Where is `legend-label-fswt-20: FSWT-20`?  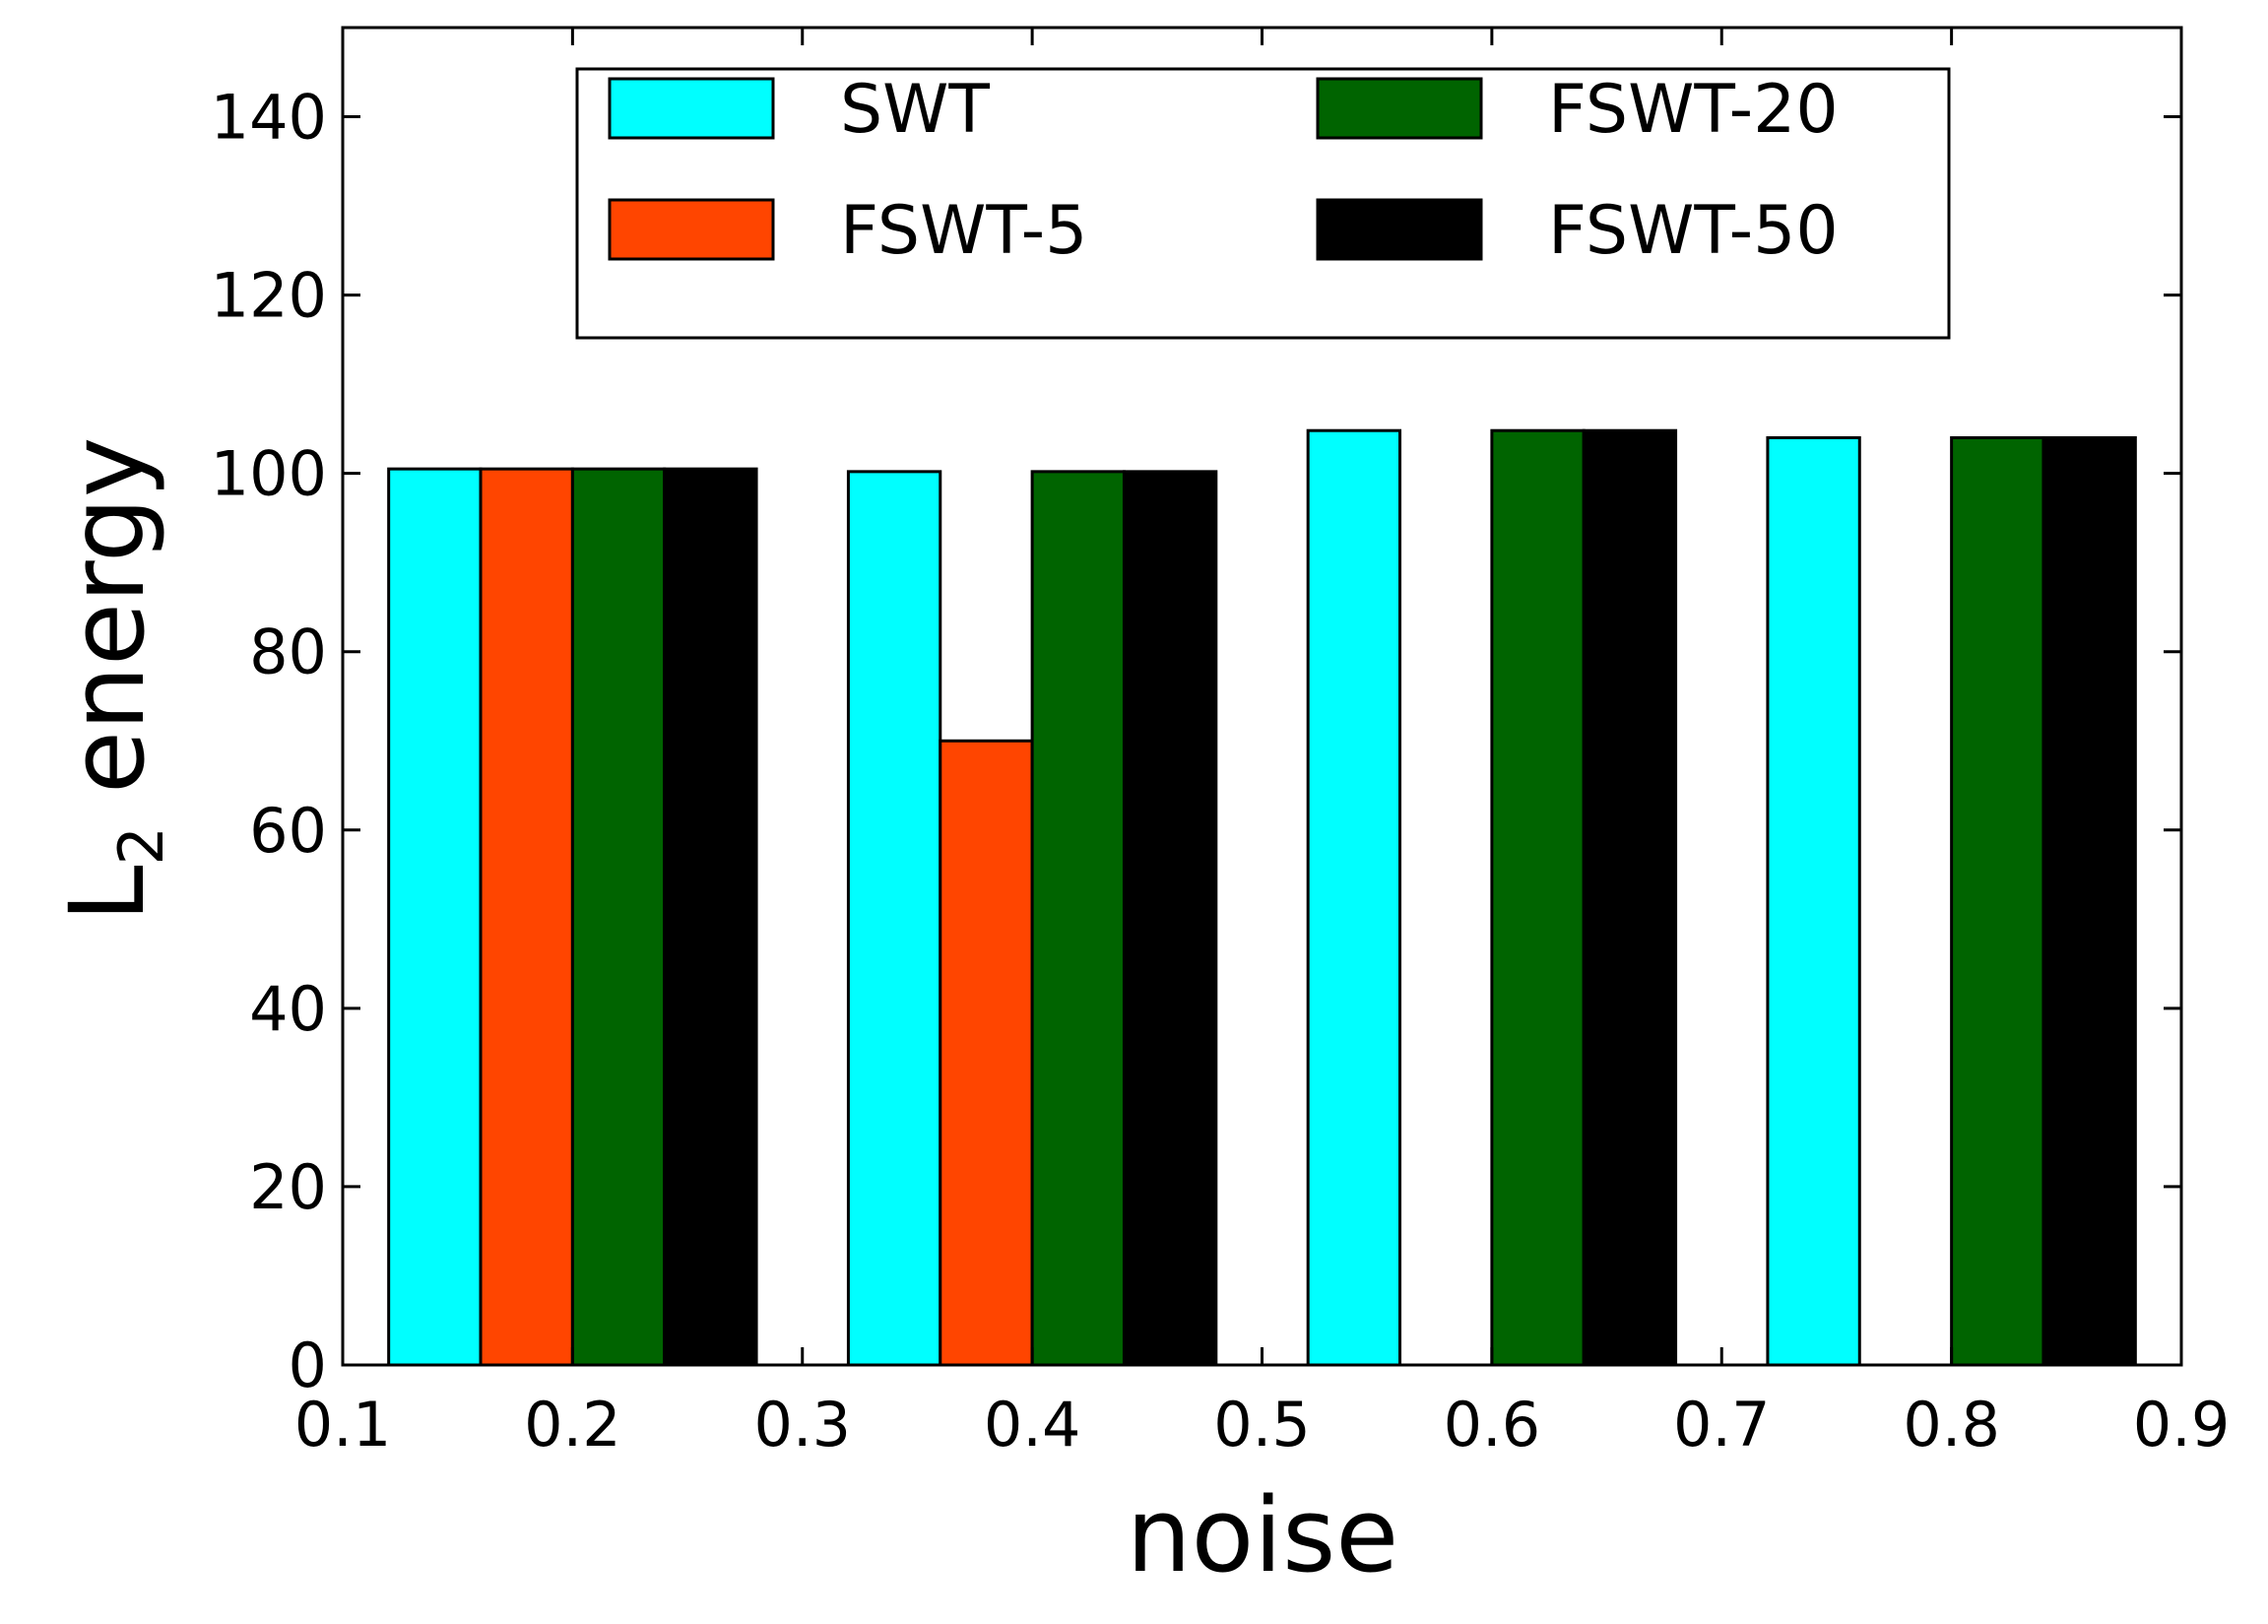 legend-label-fswt-20: FSWT-20 is located at coordinates (1694, 110).